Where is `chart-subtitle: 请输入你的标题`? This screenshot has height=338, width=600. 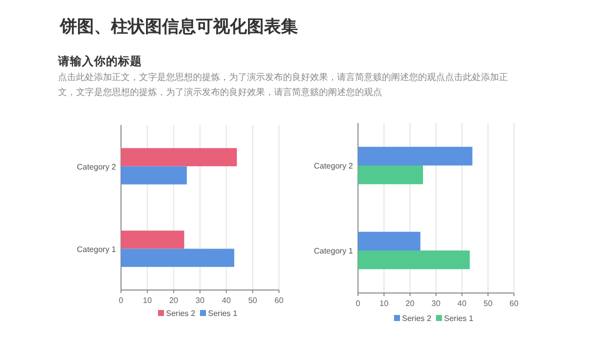
chart-subtitle: 请输入你的标题 is located at coordinates (100, 61).